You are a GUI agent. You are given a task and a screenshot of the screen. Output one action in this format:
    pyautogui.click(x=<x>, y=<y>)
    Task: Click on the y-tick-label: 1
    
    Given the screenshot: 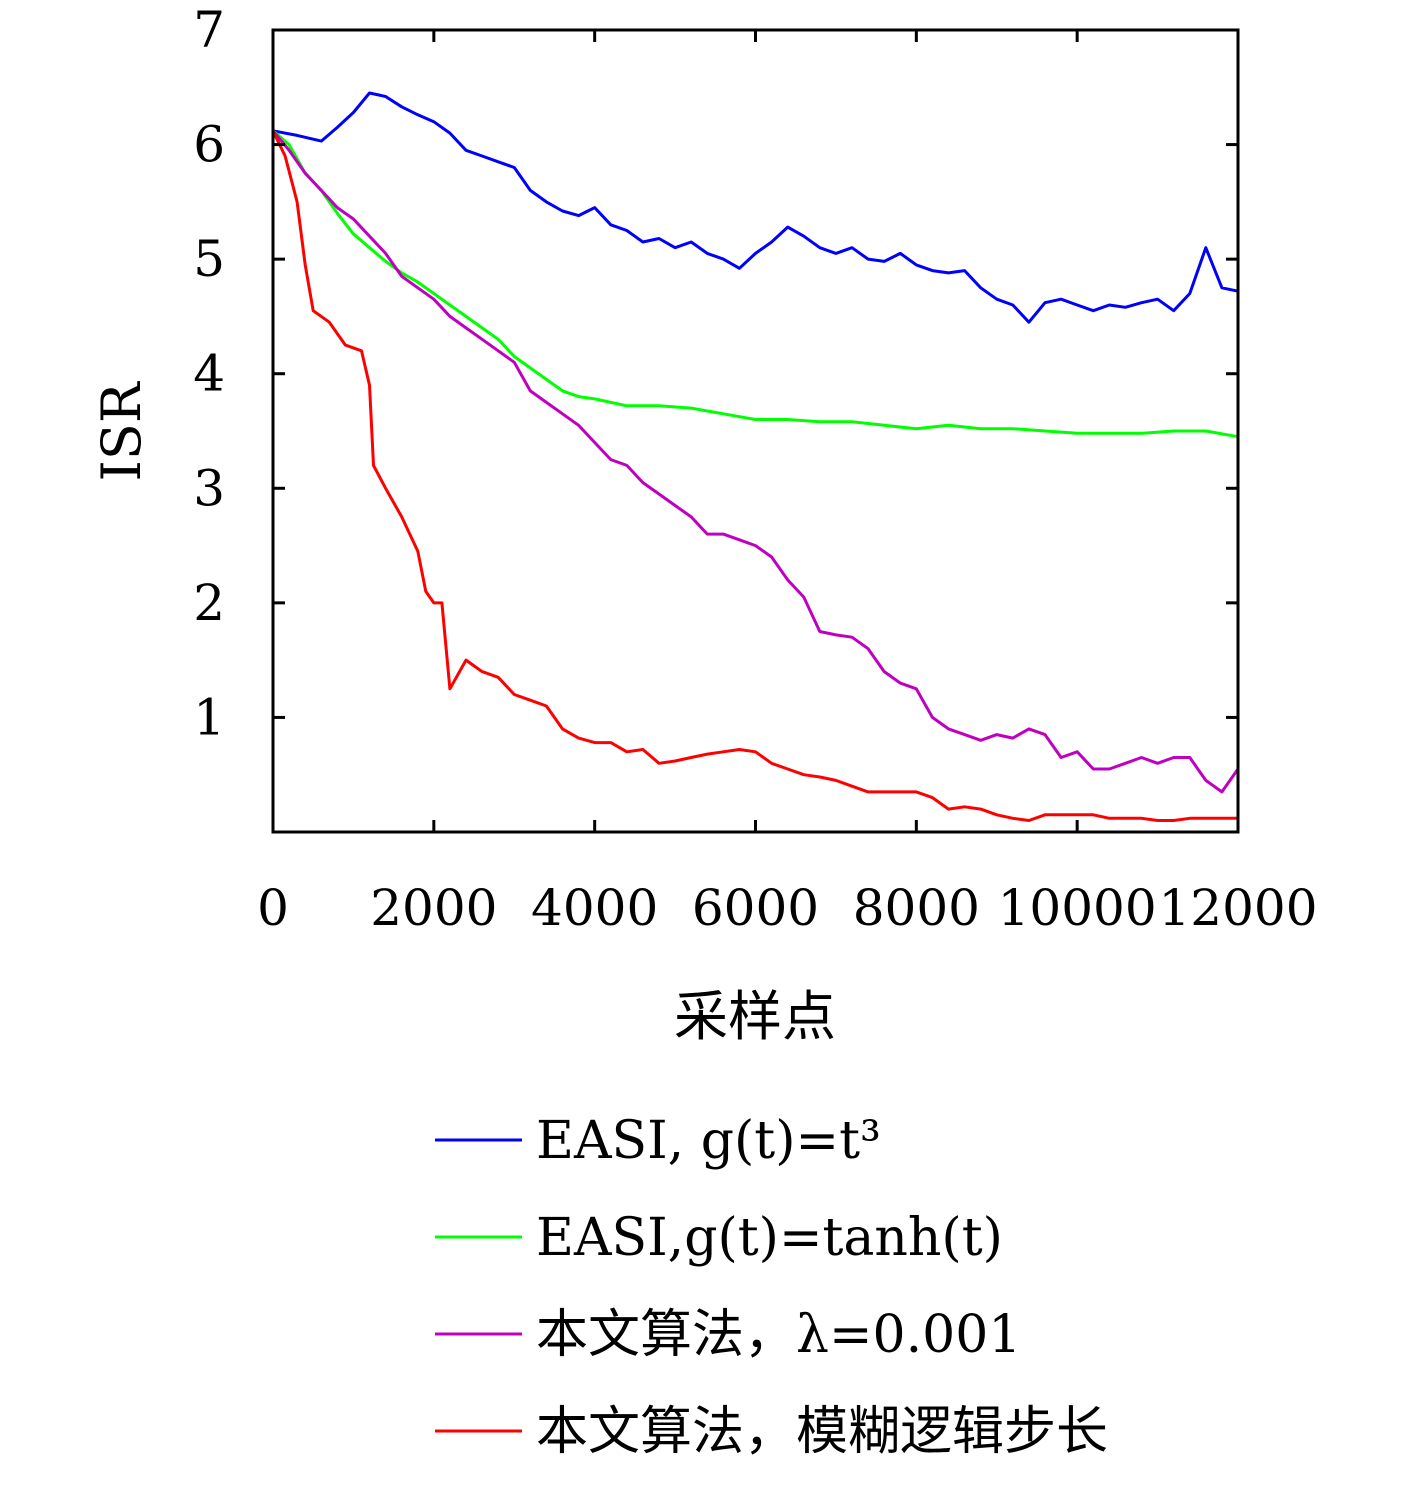 What is the action you would take?
    pyautogui.click(x=209, y=717)
    